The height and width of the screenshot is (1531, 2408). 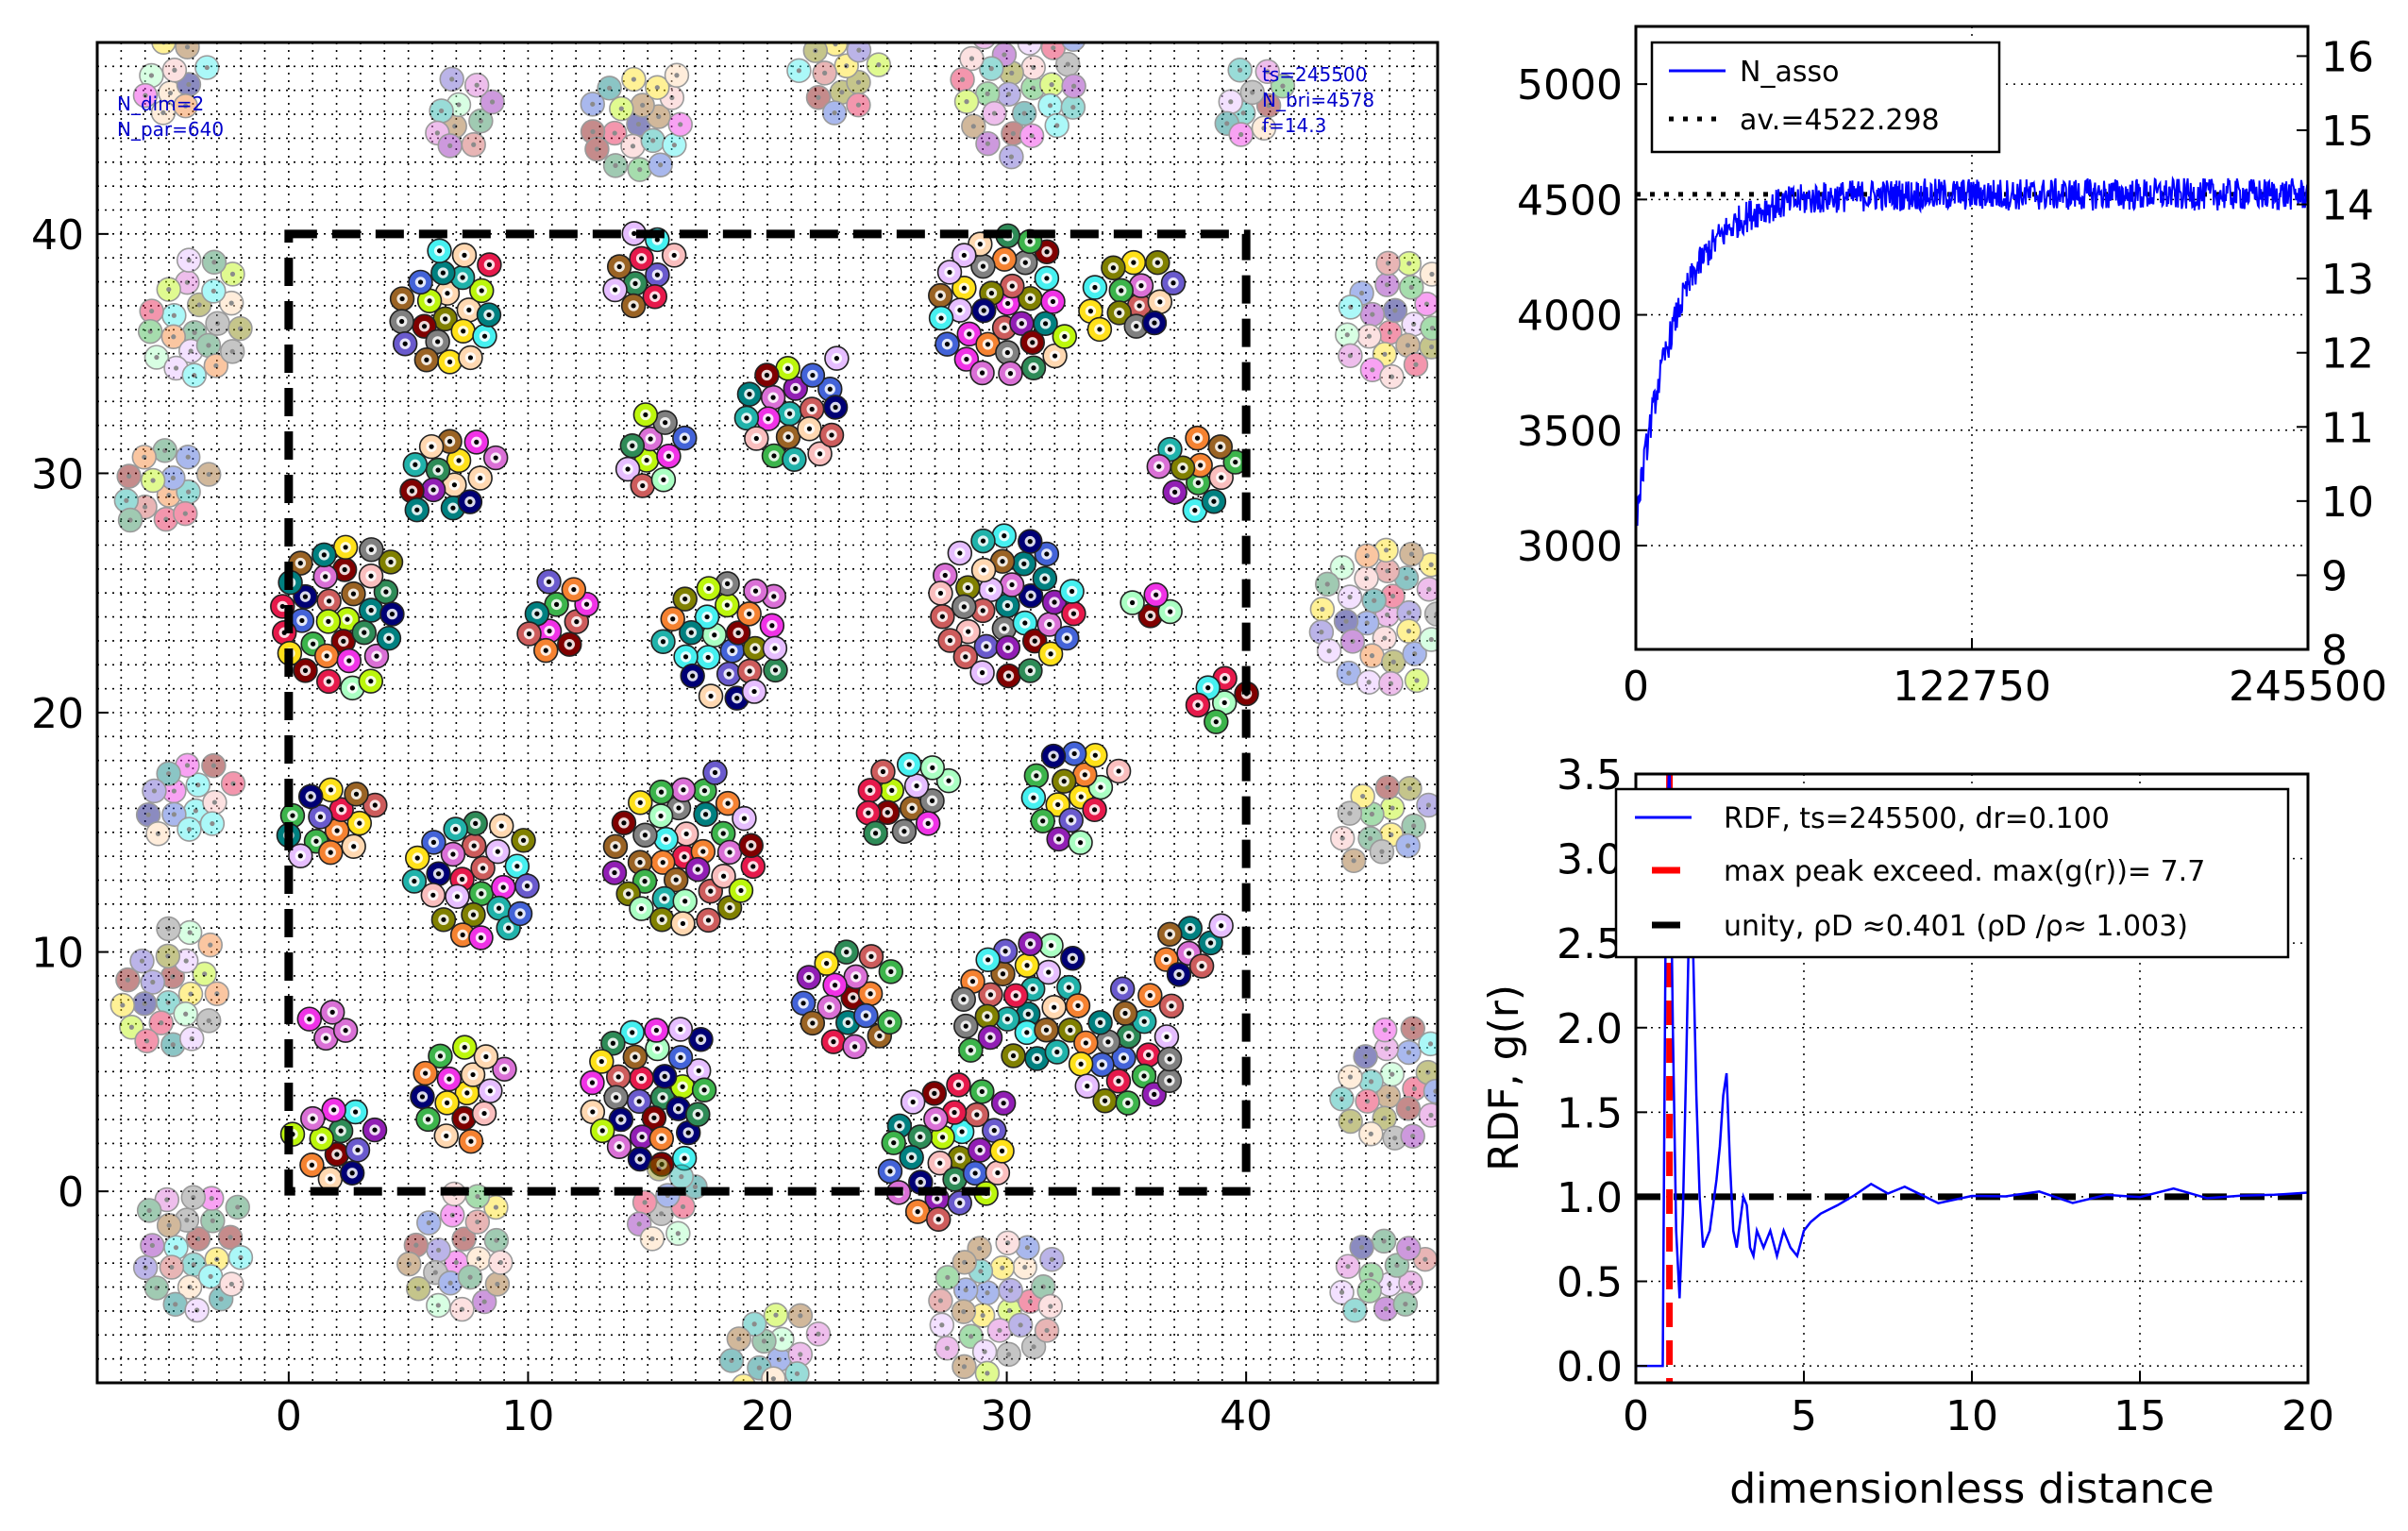 I want to click on y-tick-label: 4500, so click(x=1570, y=201).